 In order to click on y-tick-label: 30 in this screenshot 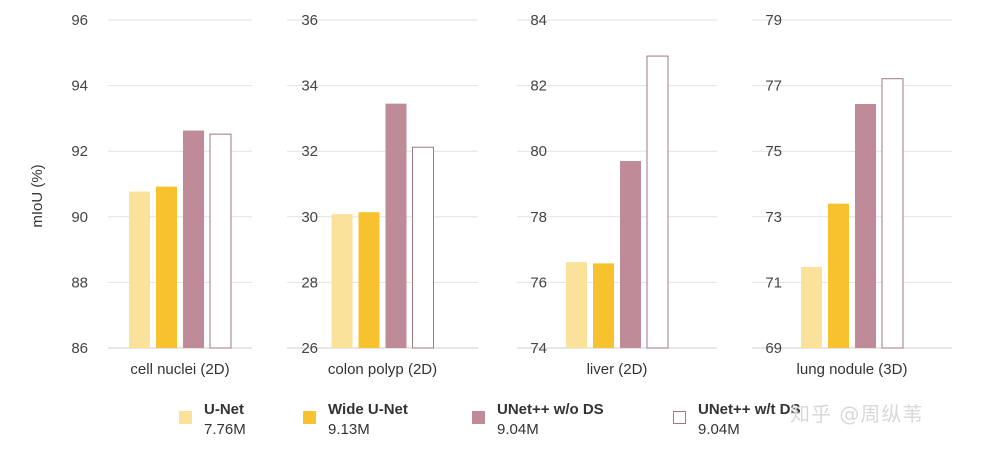, I will do `click(309, 217)`.